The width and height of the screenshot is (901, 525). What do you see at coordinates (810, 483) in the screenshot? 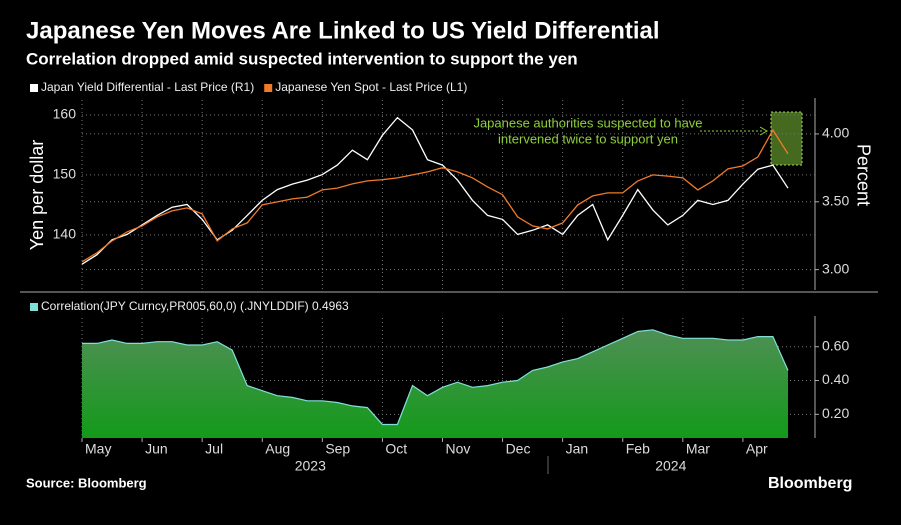
I see `logo: Bloomberg` at bounding box center [810, 483].